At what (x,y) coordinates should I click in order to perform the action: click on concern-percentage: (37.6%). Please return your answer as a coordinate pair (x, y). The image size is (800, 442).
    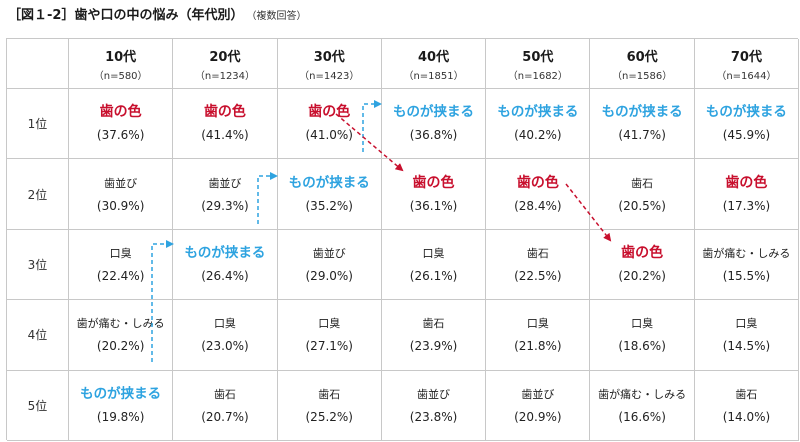
    Looking at the image, I should click on (120, 135).